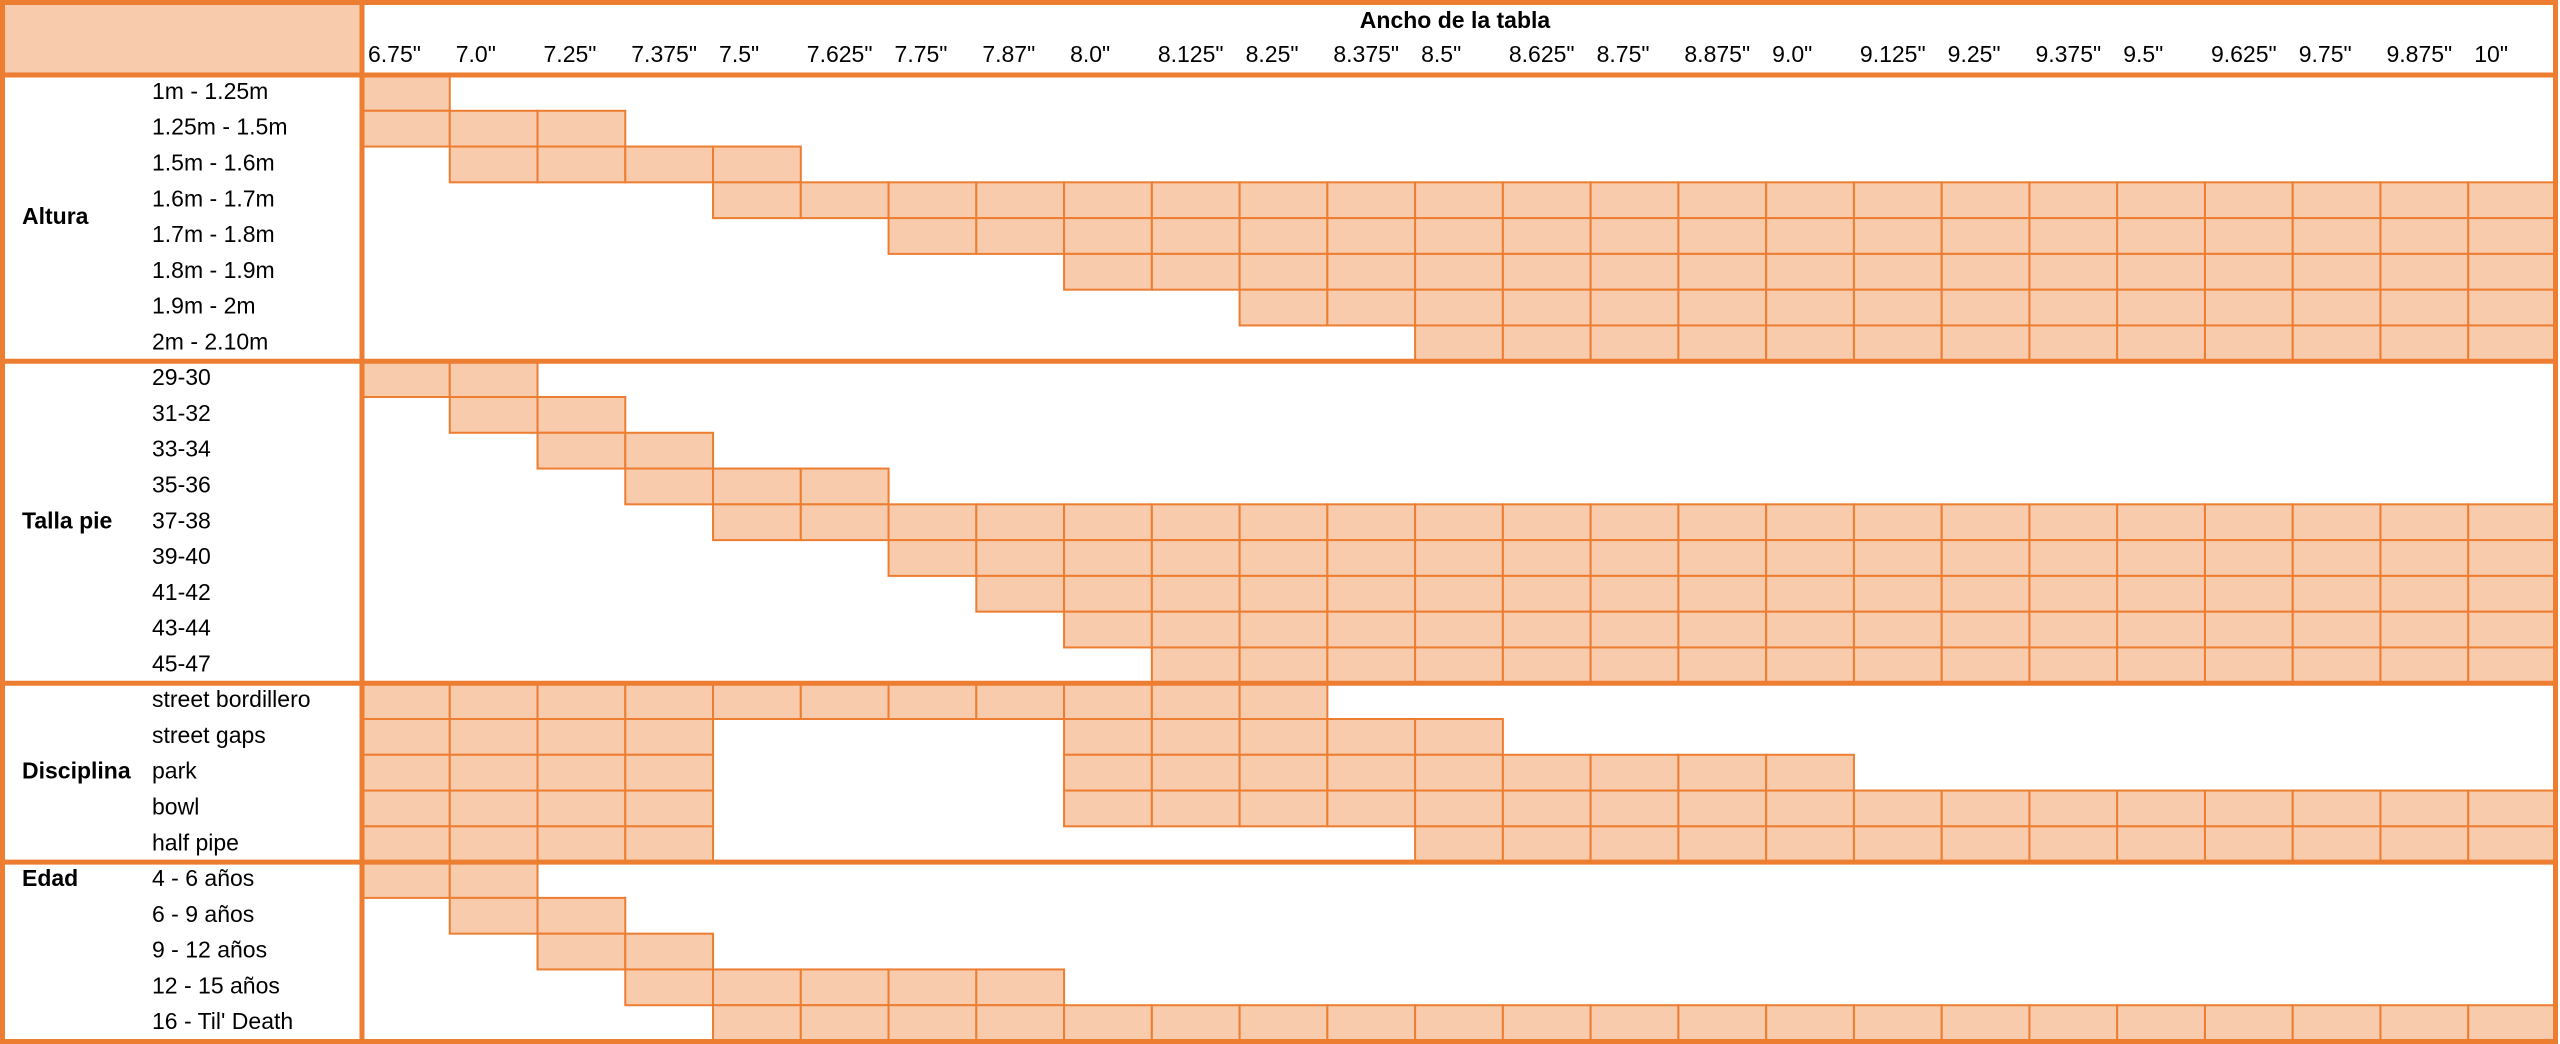 The image size is (2560, 1044). Describe the element at coordinates (216, 985) in the screenshot. I see `row-label: 12 - 15 años` at that location.